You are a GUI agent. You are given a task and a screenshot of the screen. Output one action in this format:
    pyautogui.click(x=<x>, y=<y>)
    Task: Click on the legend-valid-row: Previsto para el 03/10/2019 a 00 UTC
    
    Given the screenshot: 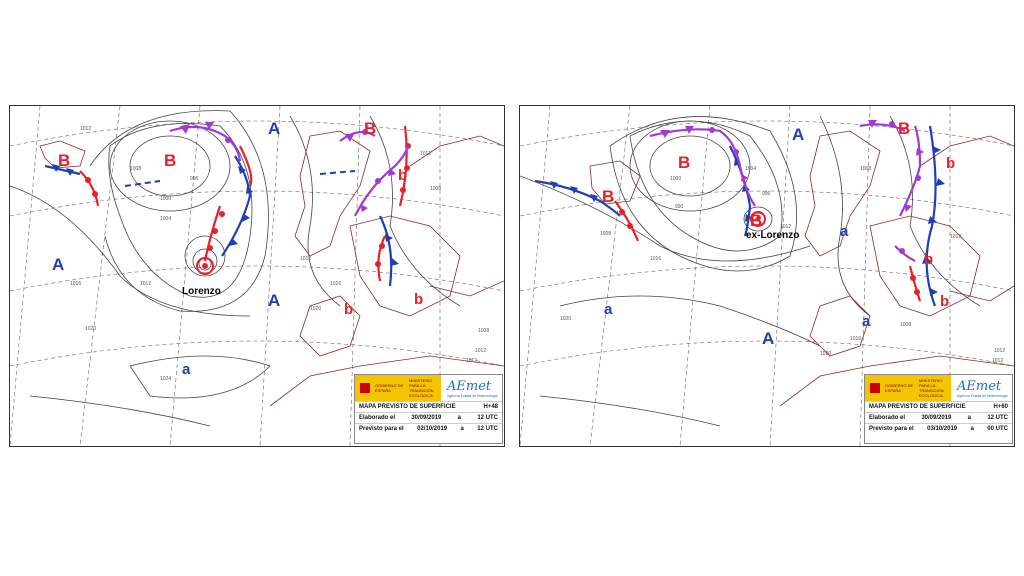 What is the action you would take?
    pyautogui.click(x=938, y=428)
    